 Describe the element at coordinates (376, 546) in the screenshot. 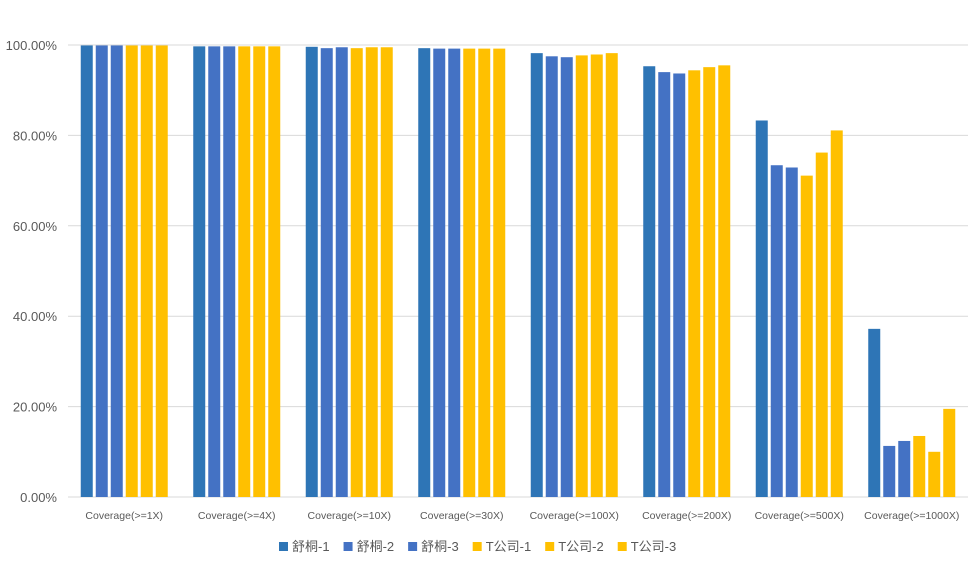

I see `legend-label: 舒桐-2` at that location.